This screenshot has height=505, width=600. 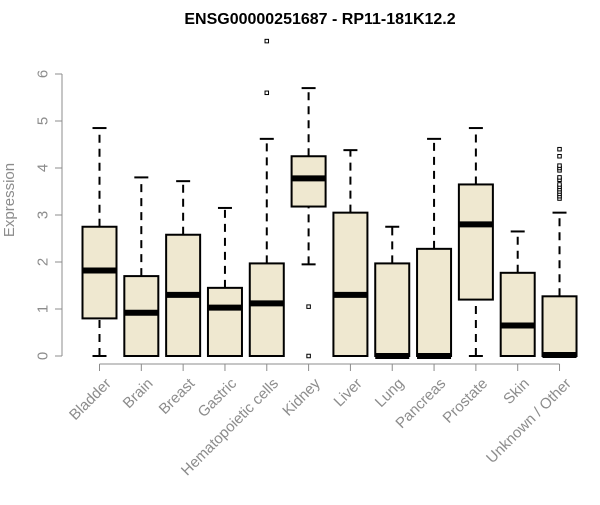 I want to click on y-tick-label: 4, so click(x=43, y=168).